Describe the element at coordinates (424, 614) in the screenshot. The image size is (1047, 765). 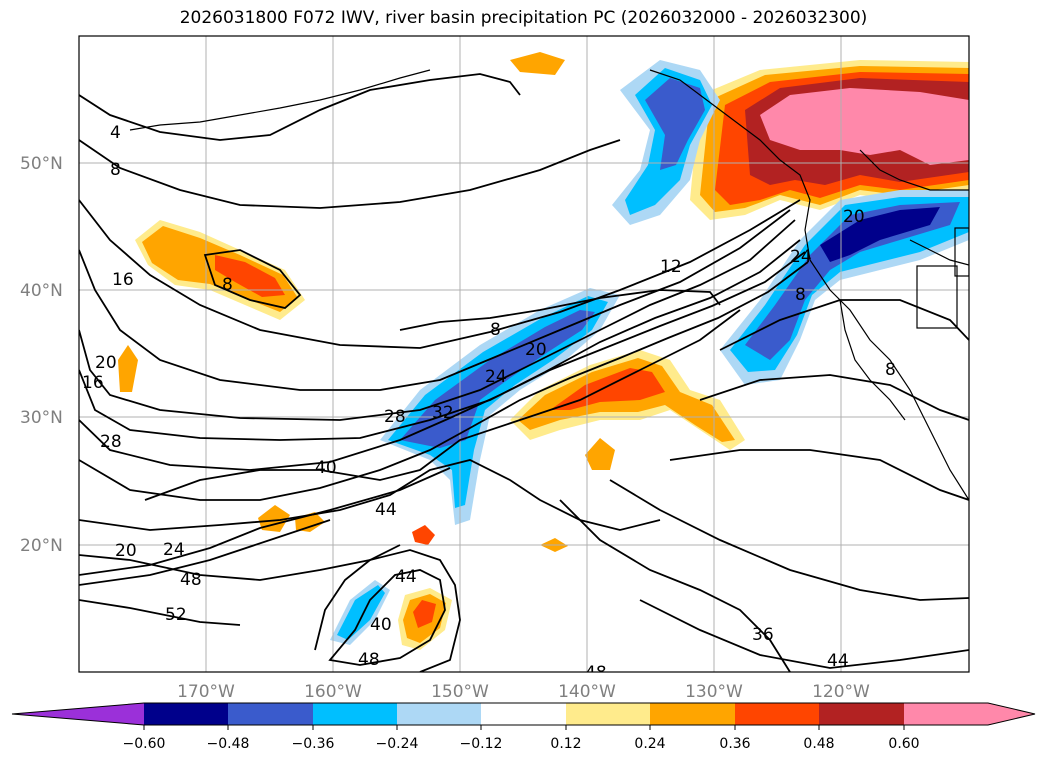
I see `shade-pos036-south` at that location.